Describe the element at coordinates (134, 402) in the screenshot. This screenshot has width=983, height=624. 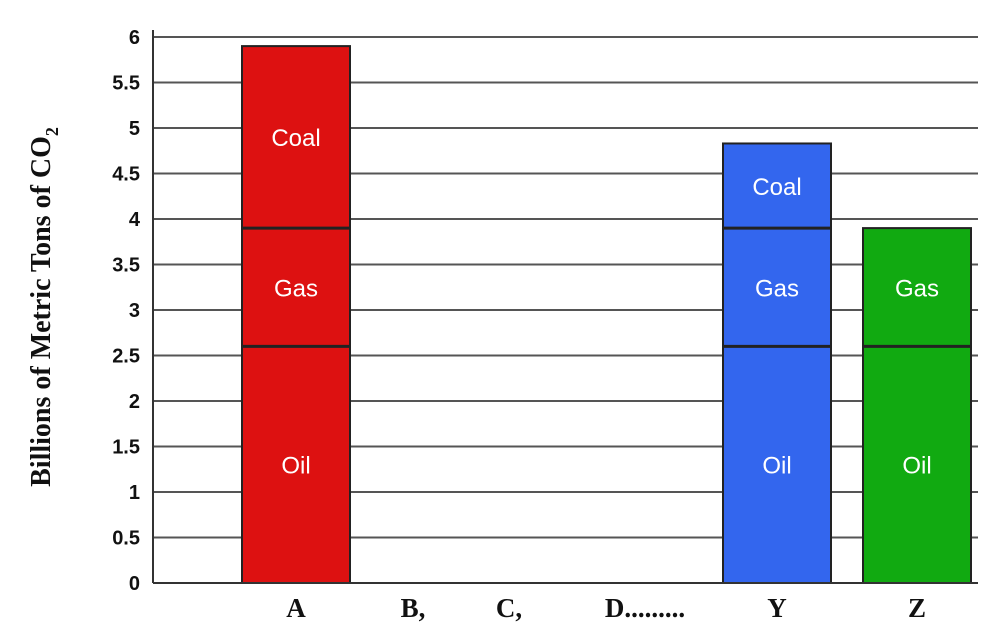
I see `y-tick-label: 2` at that location.